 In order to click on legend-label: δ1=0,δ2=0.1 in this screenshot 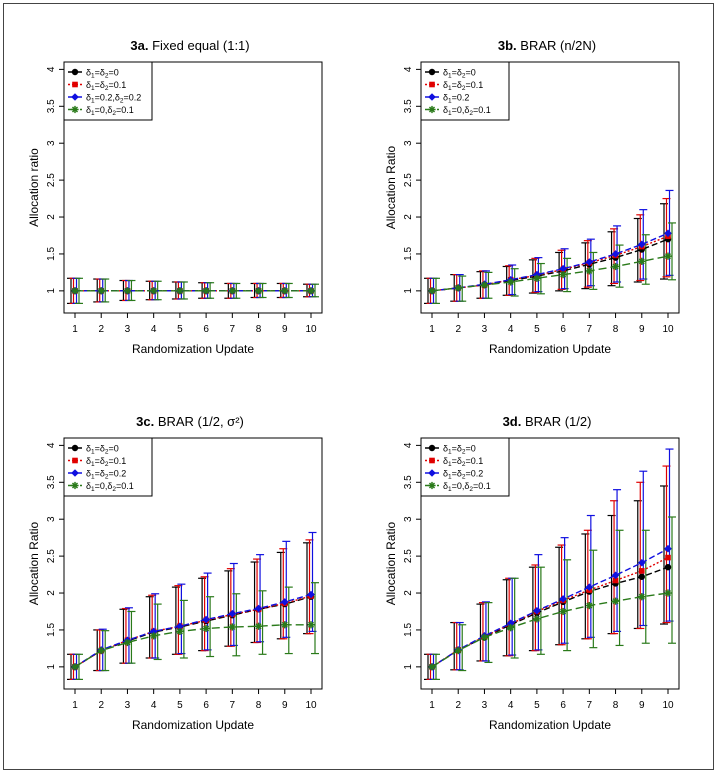, I will do `click(110, 111)`.